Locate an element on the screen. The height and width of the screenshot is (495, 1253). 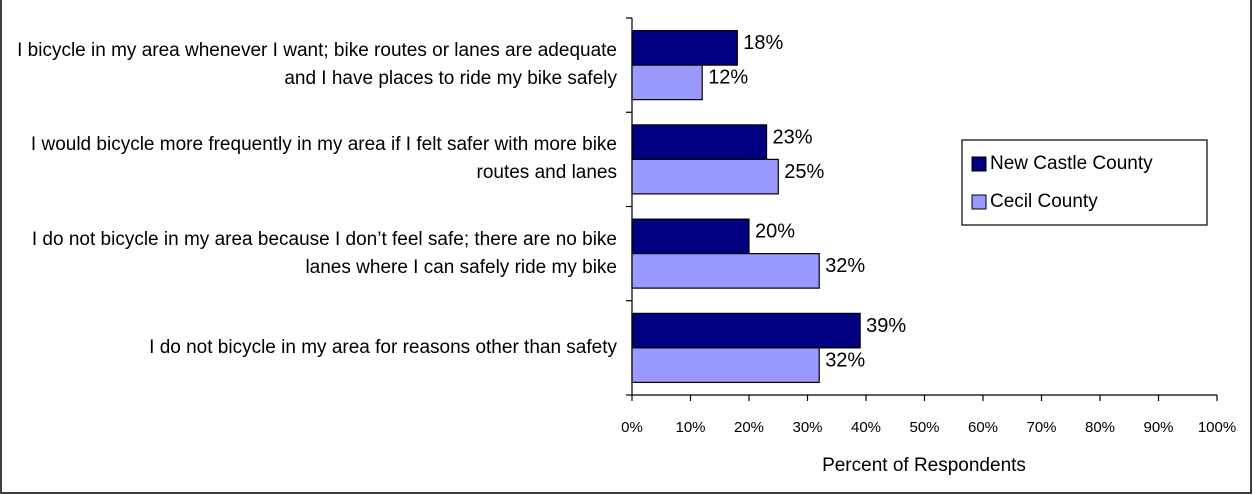
x-tick-label: 40% is located at coordinates (866, 427).